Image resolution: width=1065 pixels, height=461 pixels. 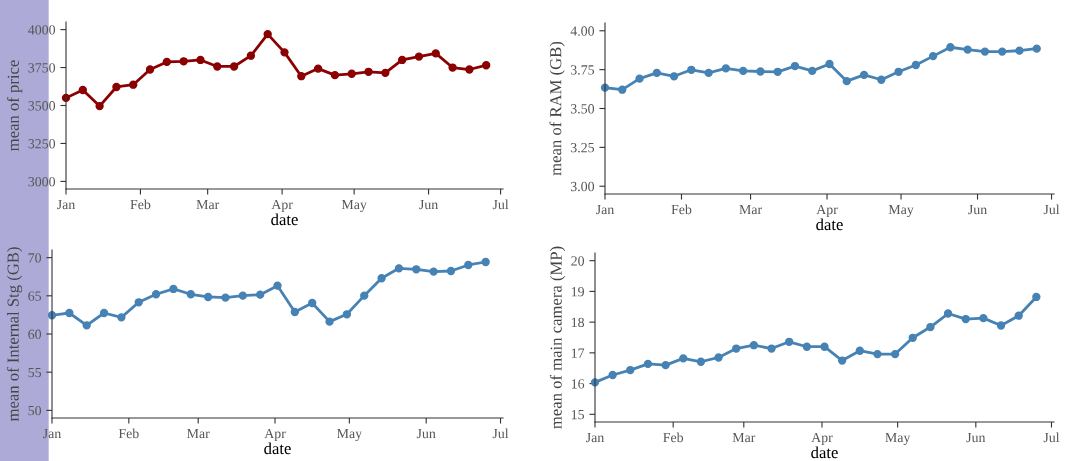 I want to click on y-tick-label: 3.25, so click(x=582, y=147).